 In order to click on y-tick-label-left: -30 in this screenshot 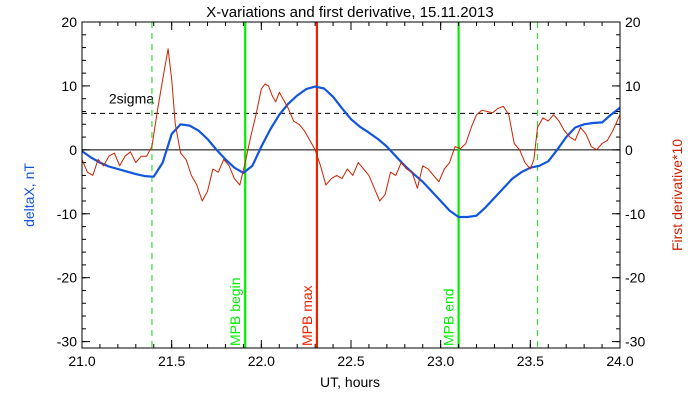, I will do `click(67, 342)`.